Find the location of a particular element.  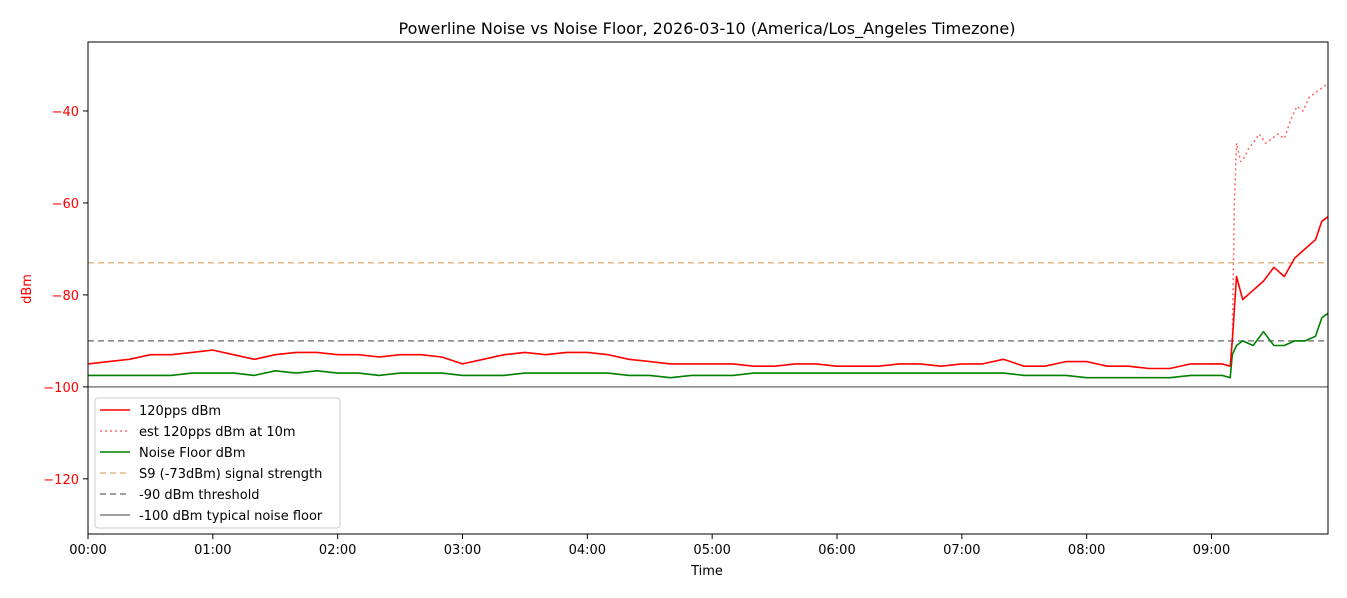

x-tick-label: 07:00 is located at coordinates (961, 550).